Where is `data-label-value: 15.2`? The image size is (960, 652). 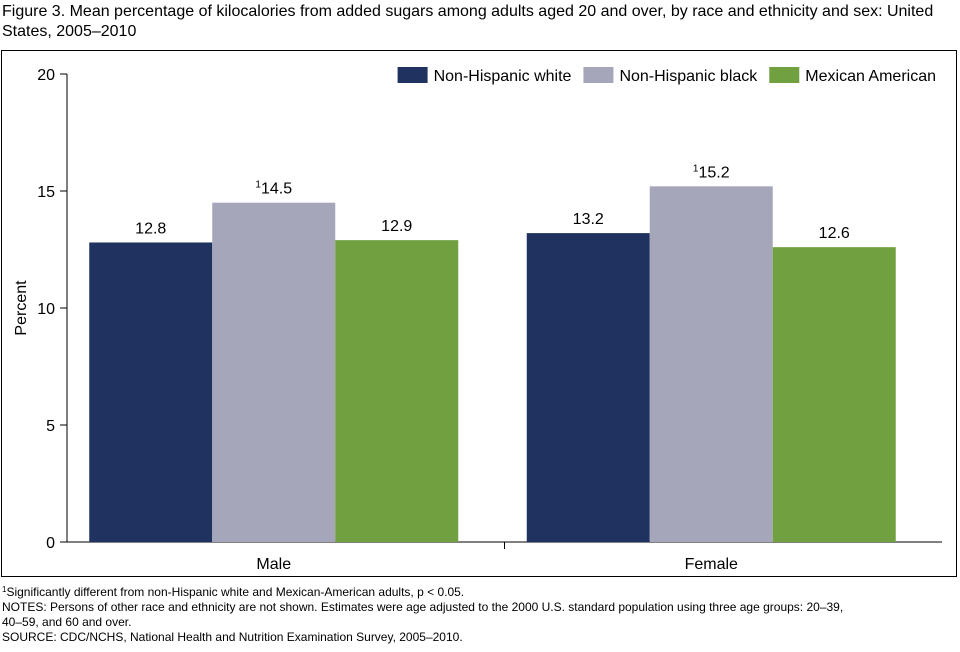 data-label-value: 15.2 is located at coordinates (713, 172).